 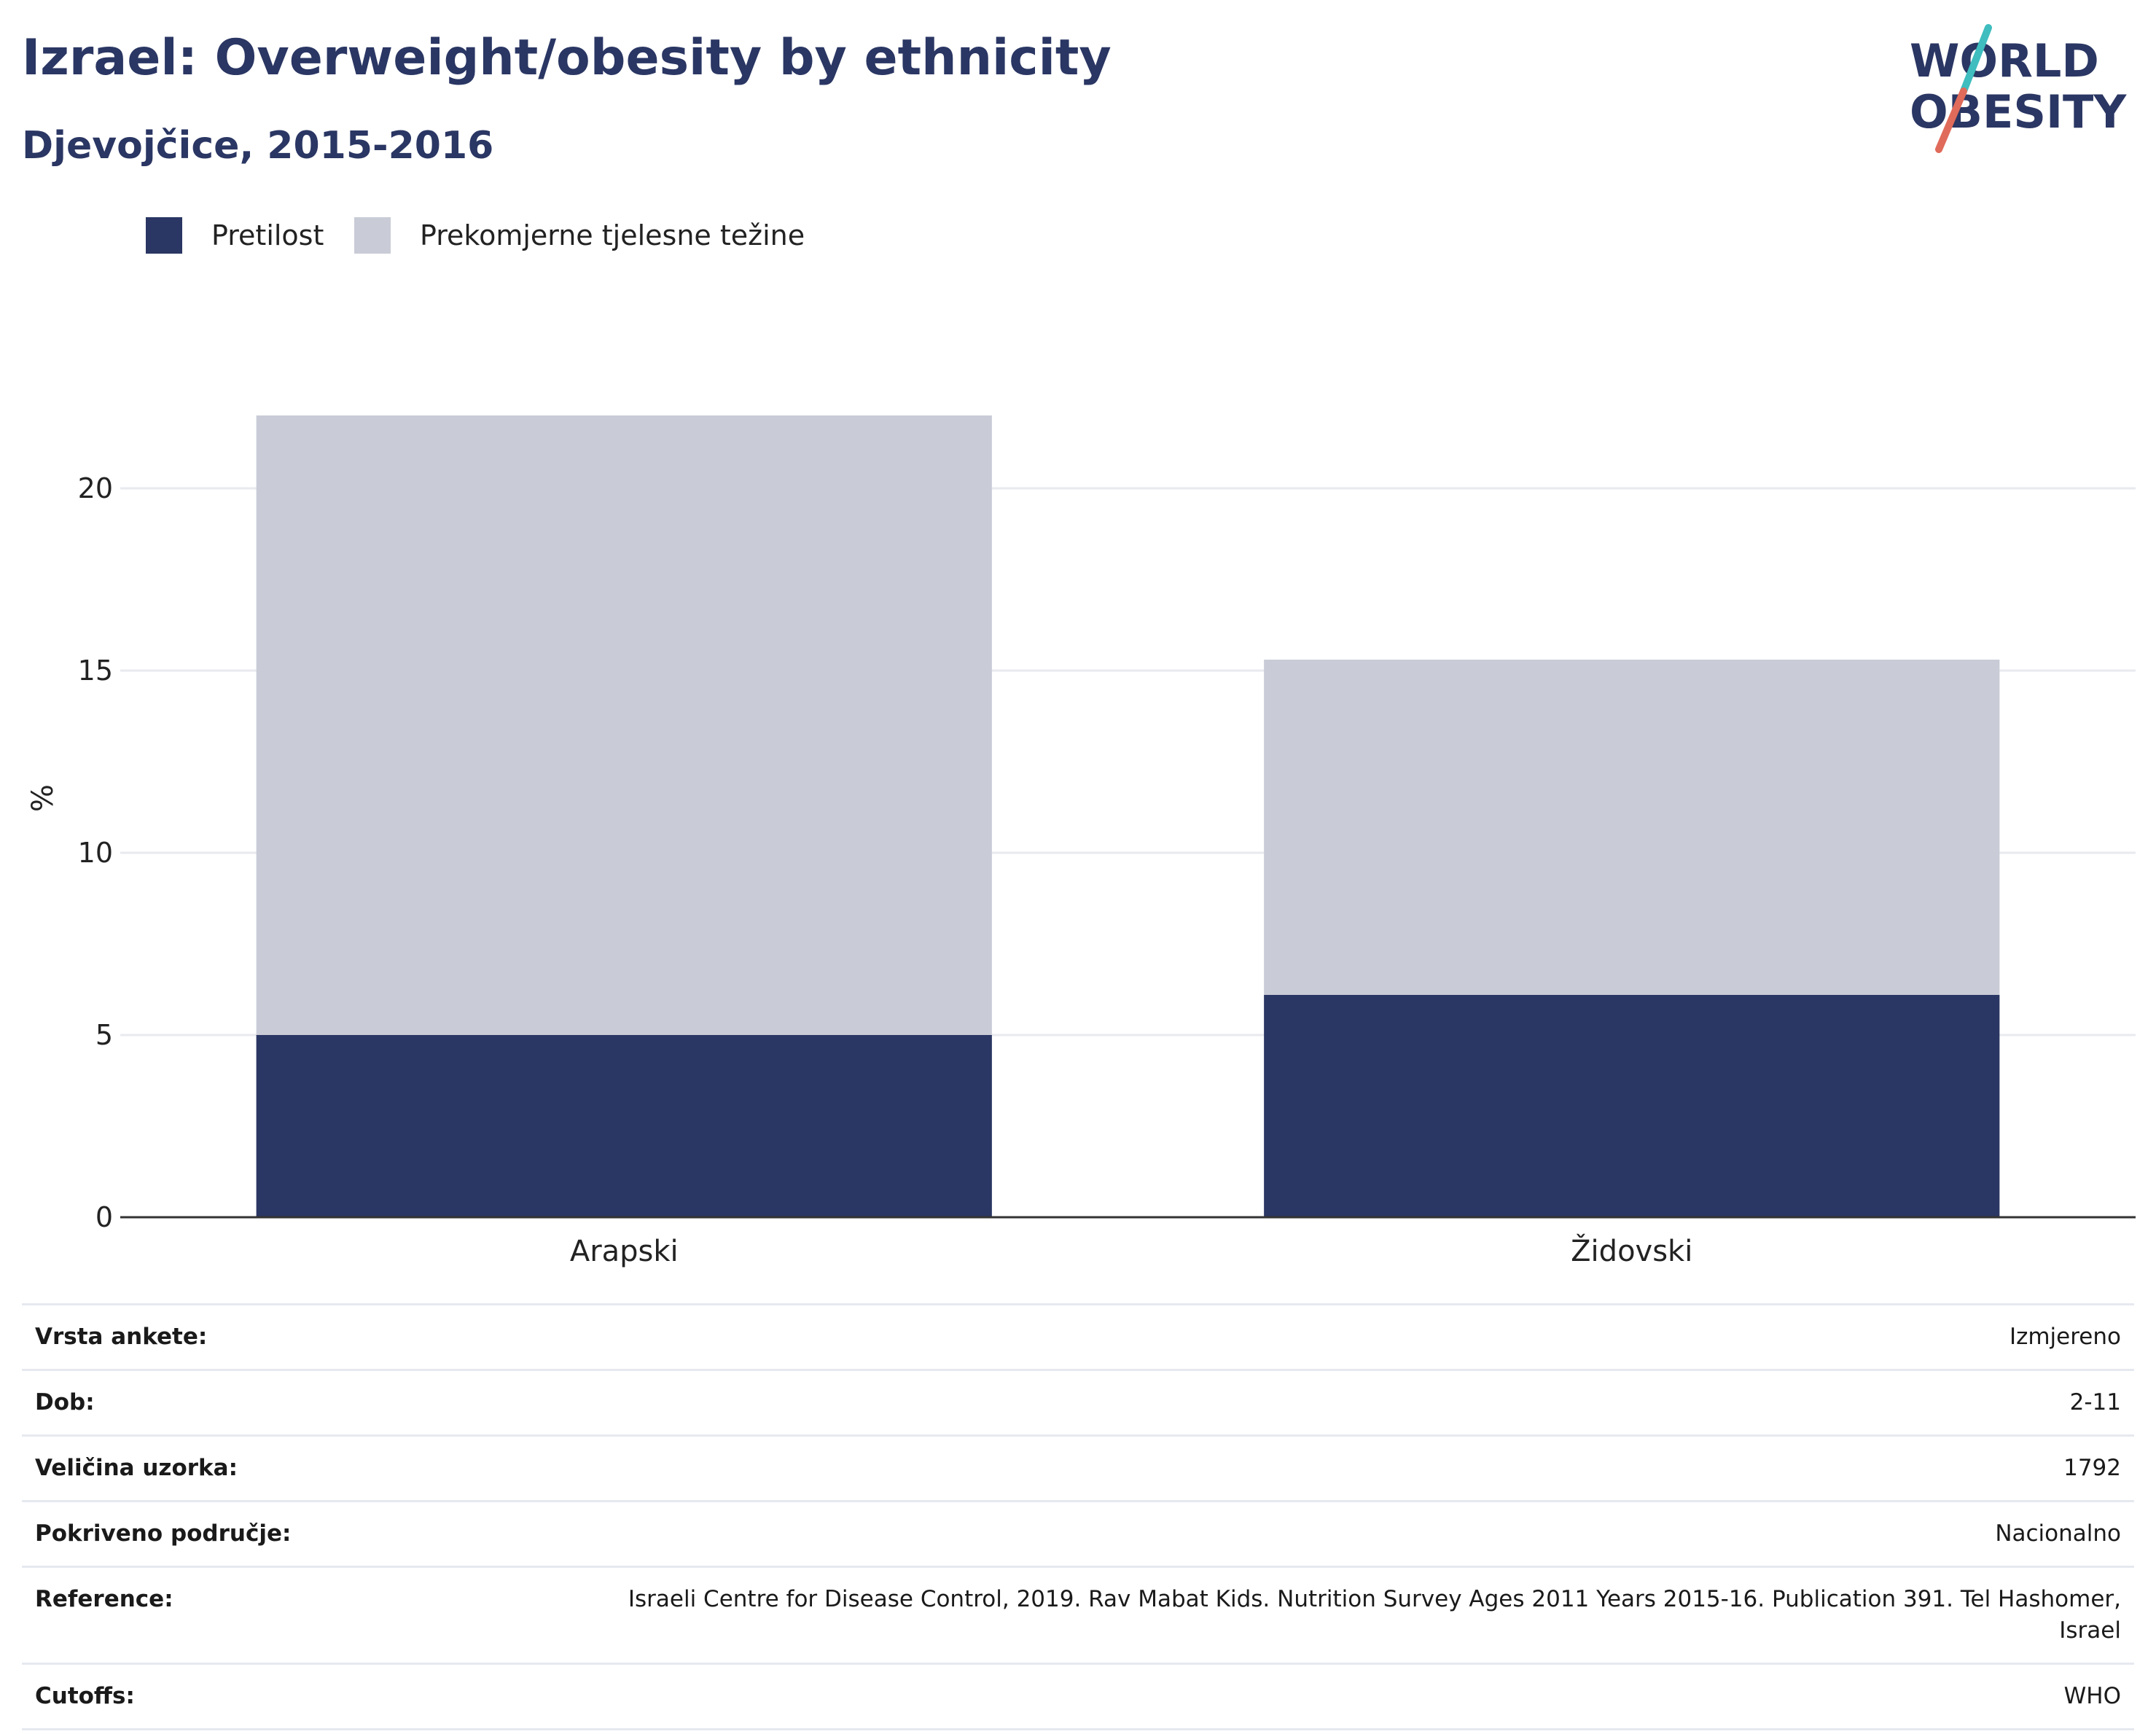 I want to click on info-label: Vrsta ankete:, so click(x=122, y=1337).